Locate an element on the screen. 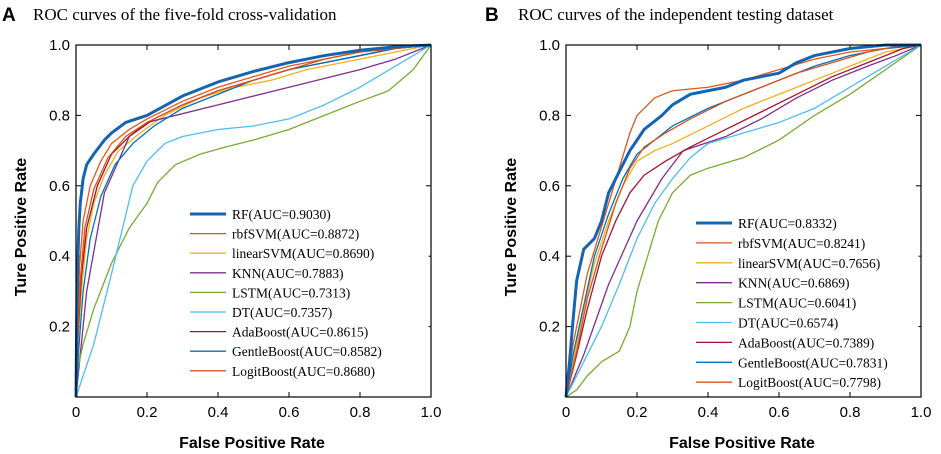 The height and width of the screenshot is (454, 941). panel-a-legend-box is located at coordinates (305, 296).